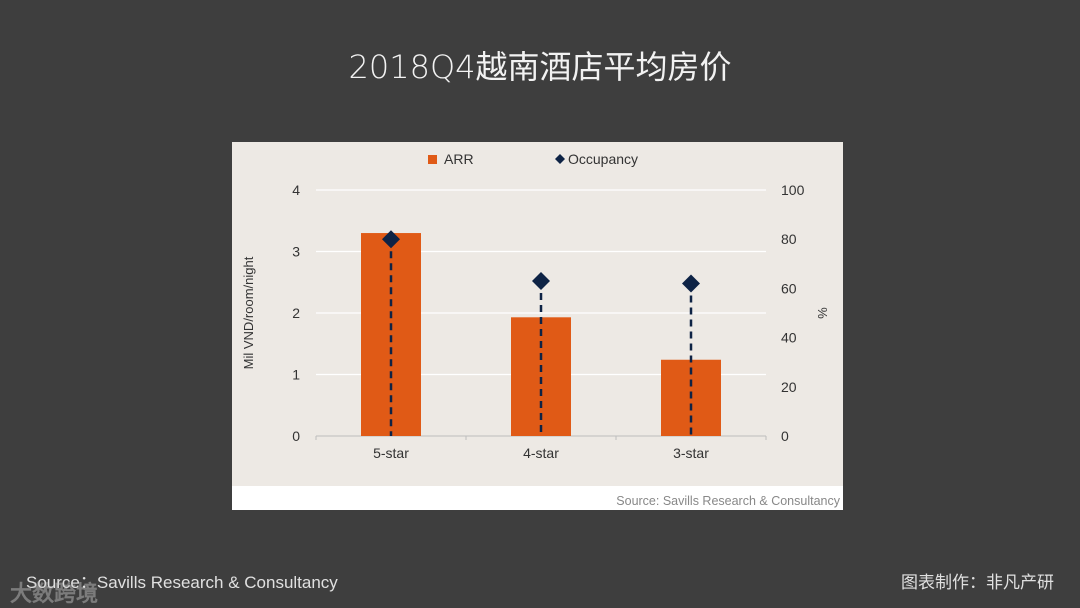 This screenshot has width=1080, height=608. I want to click on y-tick-label: 1, so click(296, 375).